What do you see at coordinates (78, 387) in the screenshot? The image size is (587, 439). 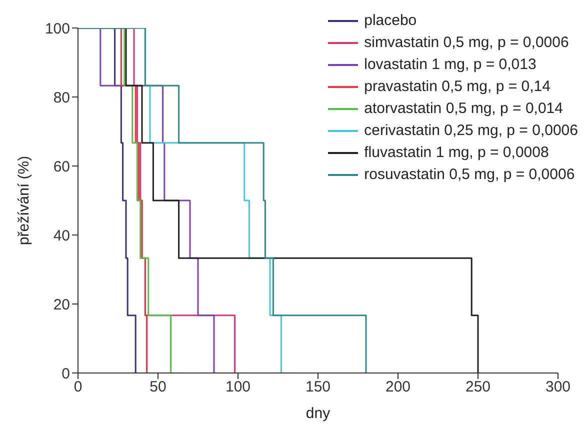 I see `x-tick-label: 0` at bounding box center [78, 387].